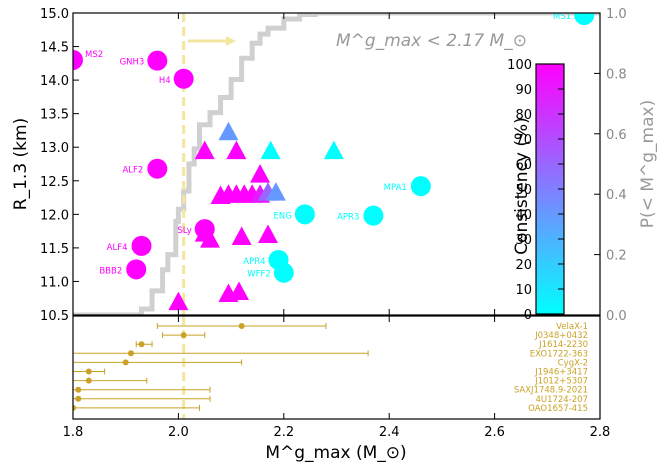 The height and width of the screenshot is (463, 669). What do you see at coordinates (494, 432) in the screenshot?
I see `x-tick-label: 2.6` at bounding box center [494, 432].